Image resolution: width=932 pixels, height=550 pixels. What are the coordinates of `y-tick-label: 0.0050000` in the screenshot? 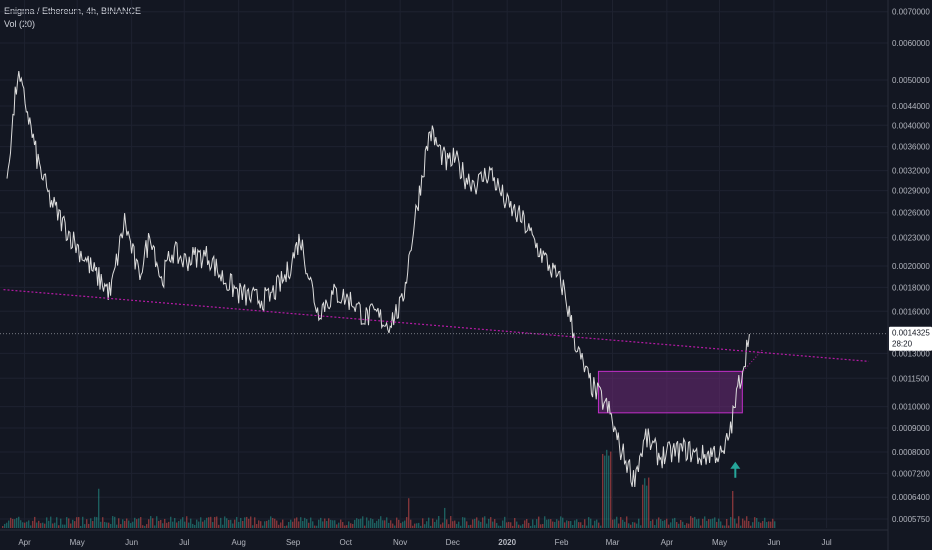 It's located at (911, 80).